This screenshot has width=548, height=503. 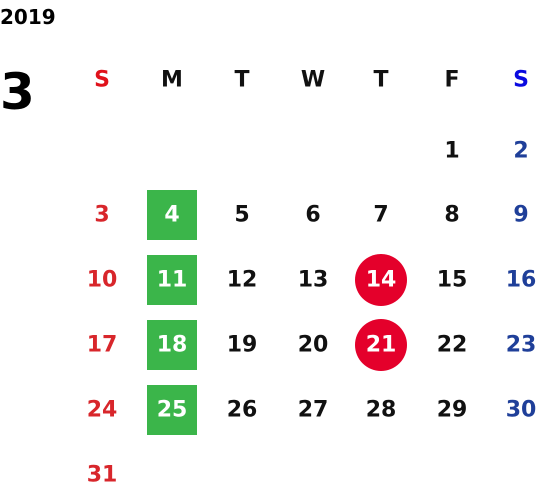 I want to click on day: 9, so click(x=520, y=215).